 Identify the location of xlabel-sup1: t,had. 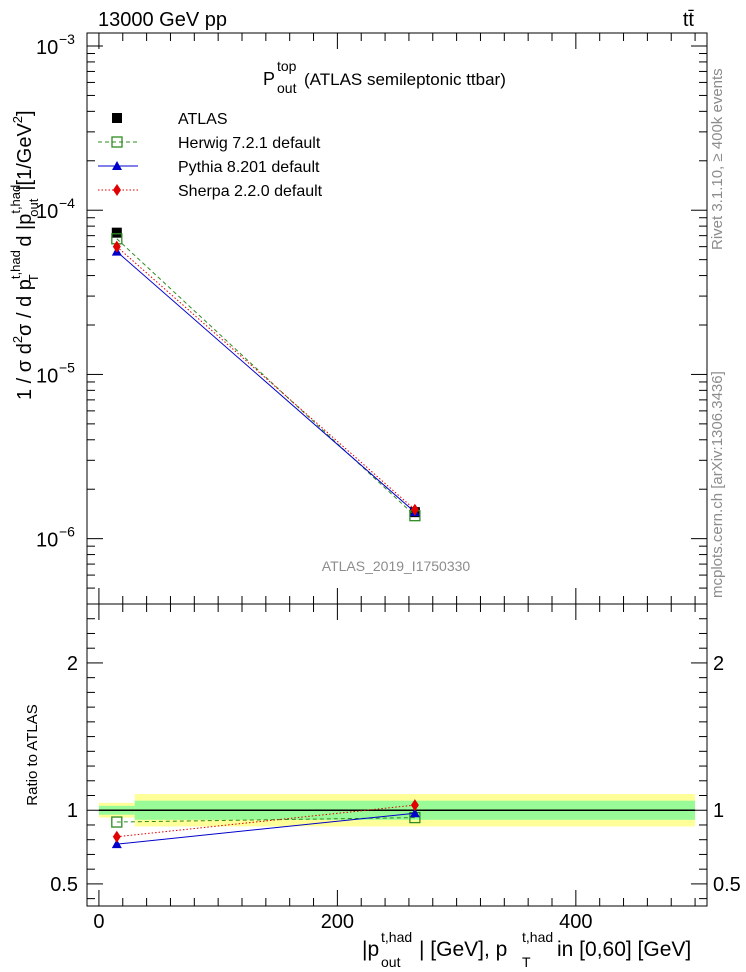
(396, 937).